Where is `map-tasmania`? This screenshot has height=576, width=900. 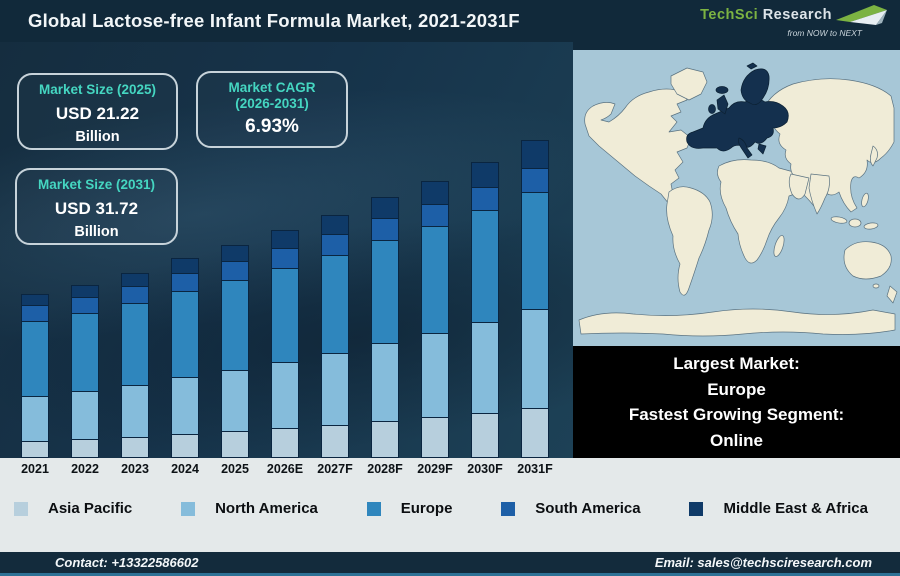
map-tasmania is located at coordinates (876, 286).